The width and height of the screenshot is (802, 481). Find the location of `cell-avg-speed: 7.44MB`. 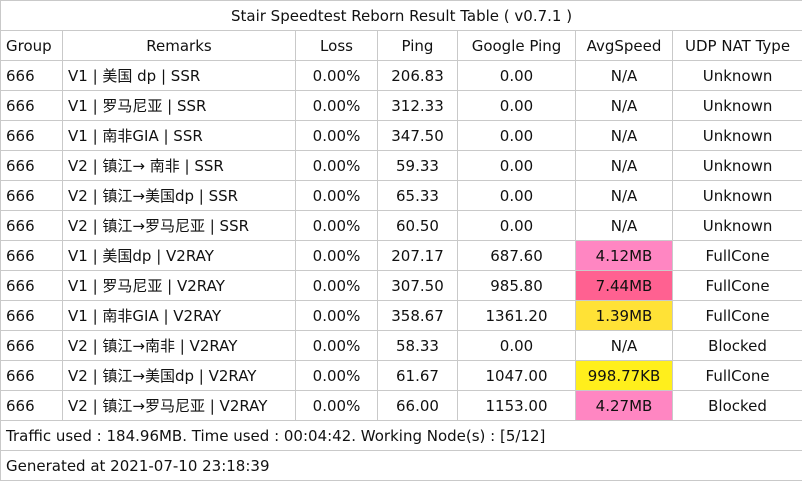

cell-avg-speed: 7.44MB is located at coordinates (624, 286).